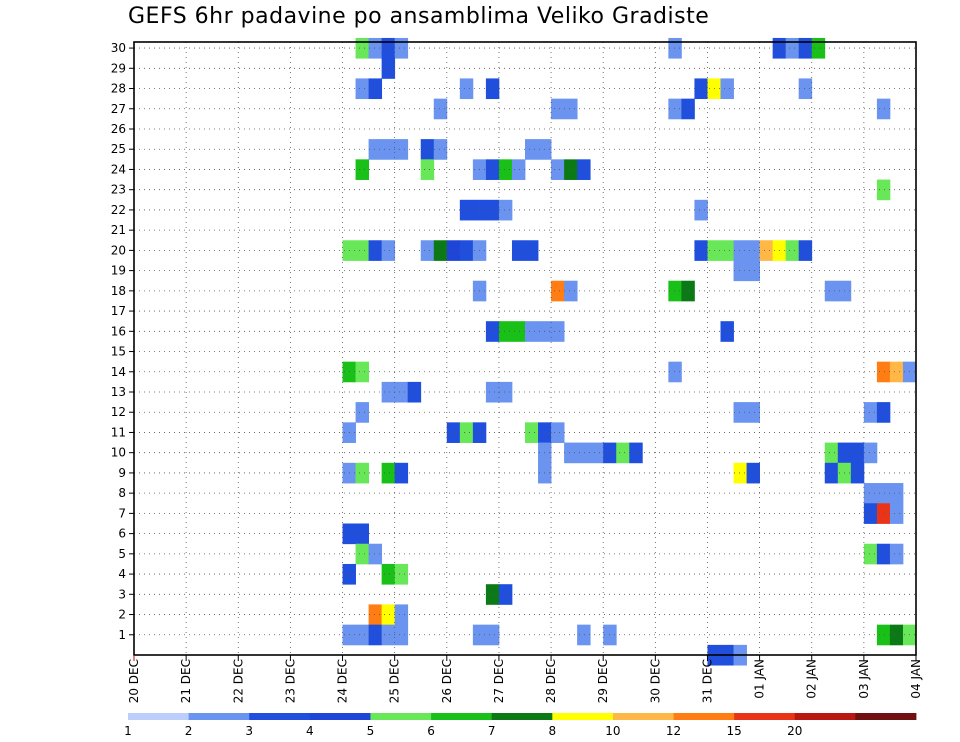 This screenshot has height=742, width=960. I want to click on x-tick-label: 29 DEC, so click(603, 681).